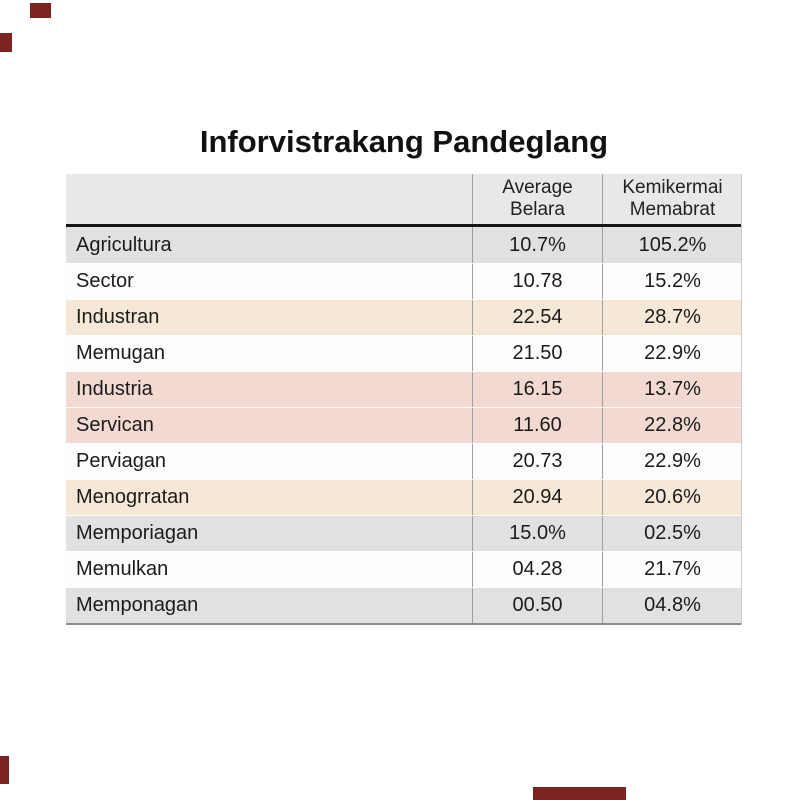  I want to click on table-row: Memulkan 04.28 21.7%, so click(403, 569).